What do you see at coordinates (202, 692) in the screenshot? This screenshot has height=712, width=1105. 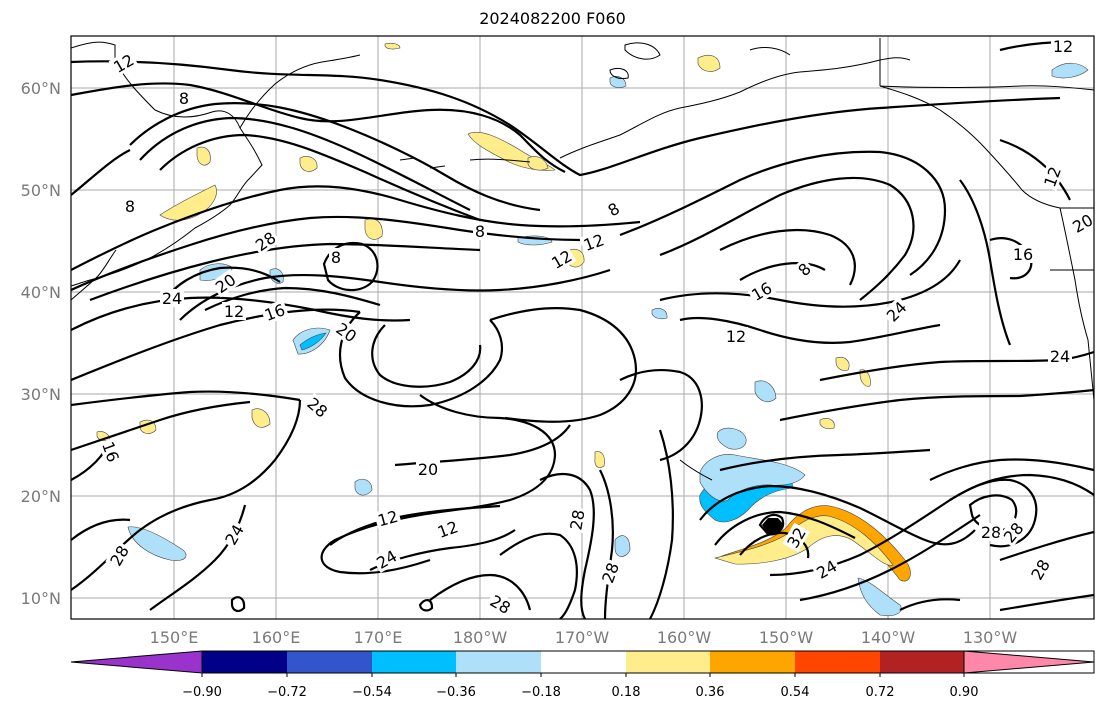 I see `colorbar-tick-label: −0.90` at bounding box center [202, 692].